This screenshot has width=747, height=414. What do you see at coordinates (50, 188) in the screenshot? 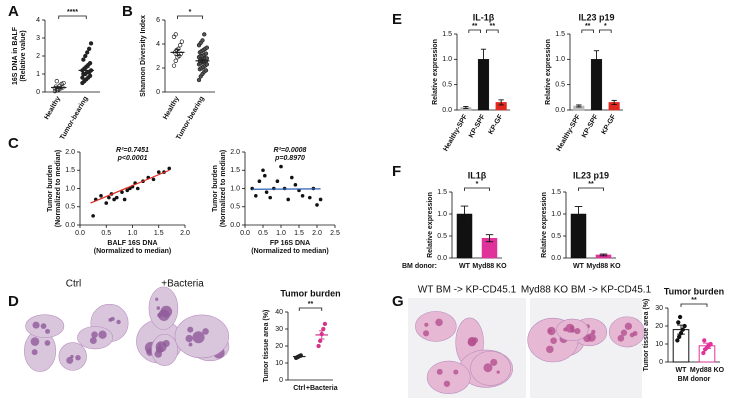
I see `y-axis-label: Tumor burden` at bounding box center [50, 188].